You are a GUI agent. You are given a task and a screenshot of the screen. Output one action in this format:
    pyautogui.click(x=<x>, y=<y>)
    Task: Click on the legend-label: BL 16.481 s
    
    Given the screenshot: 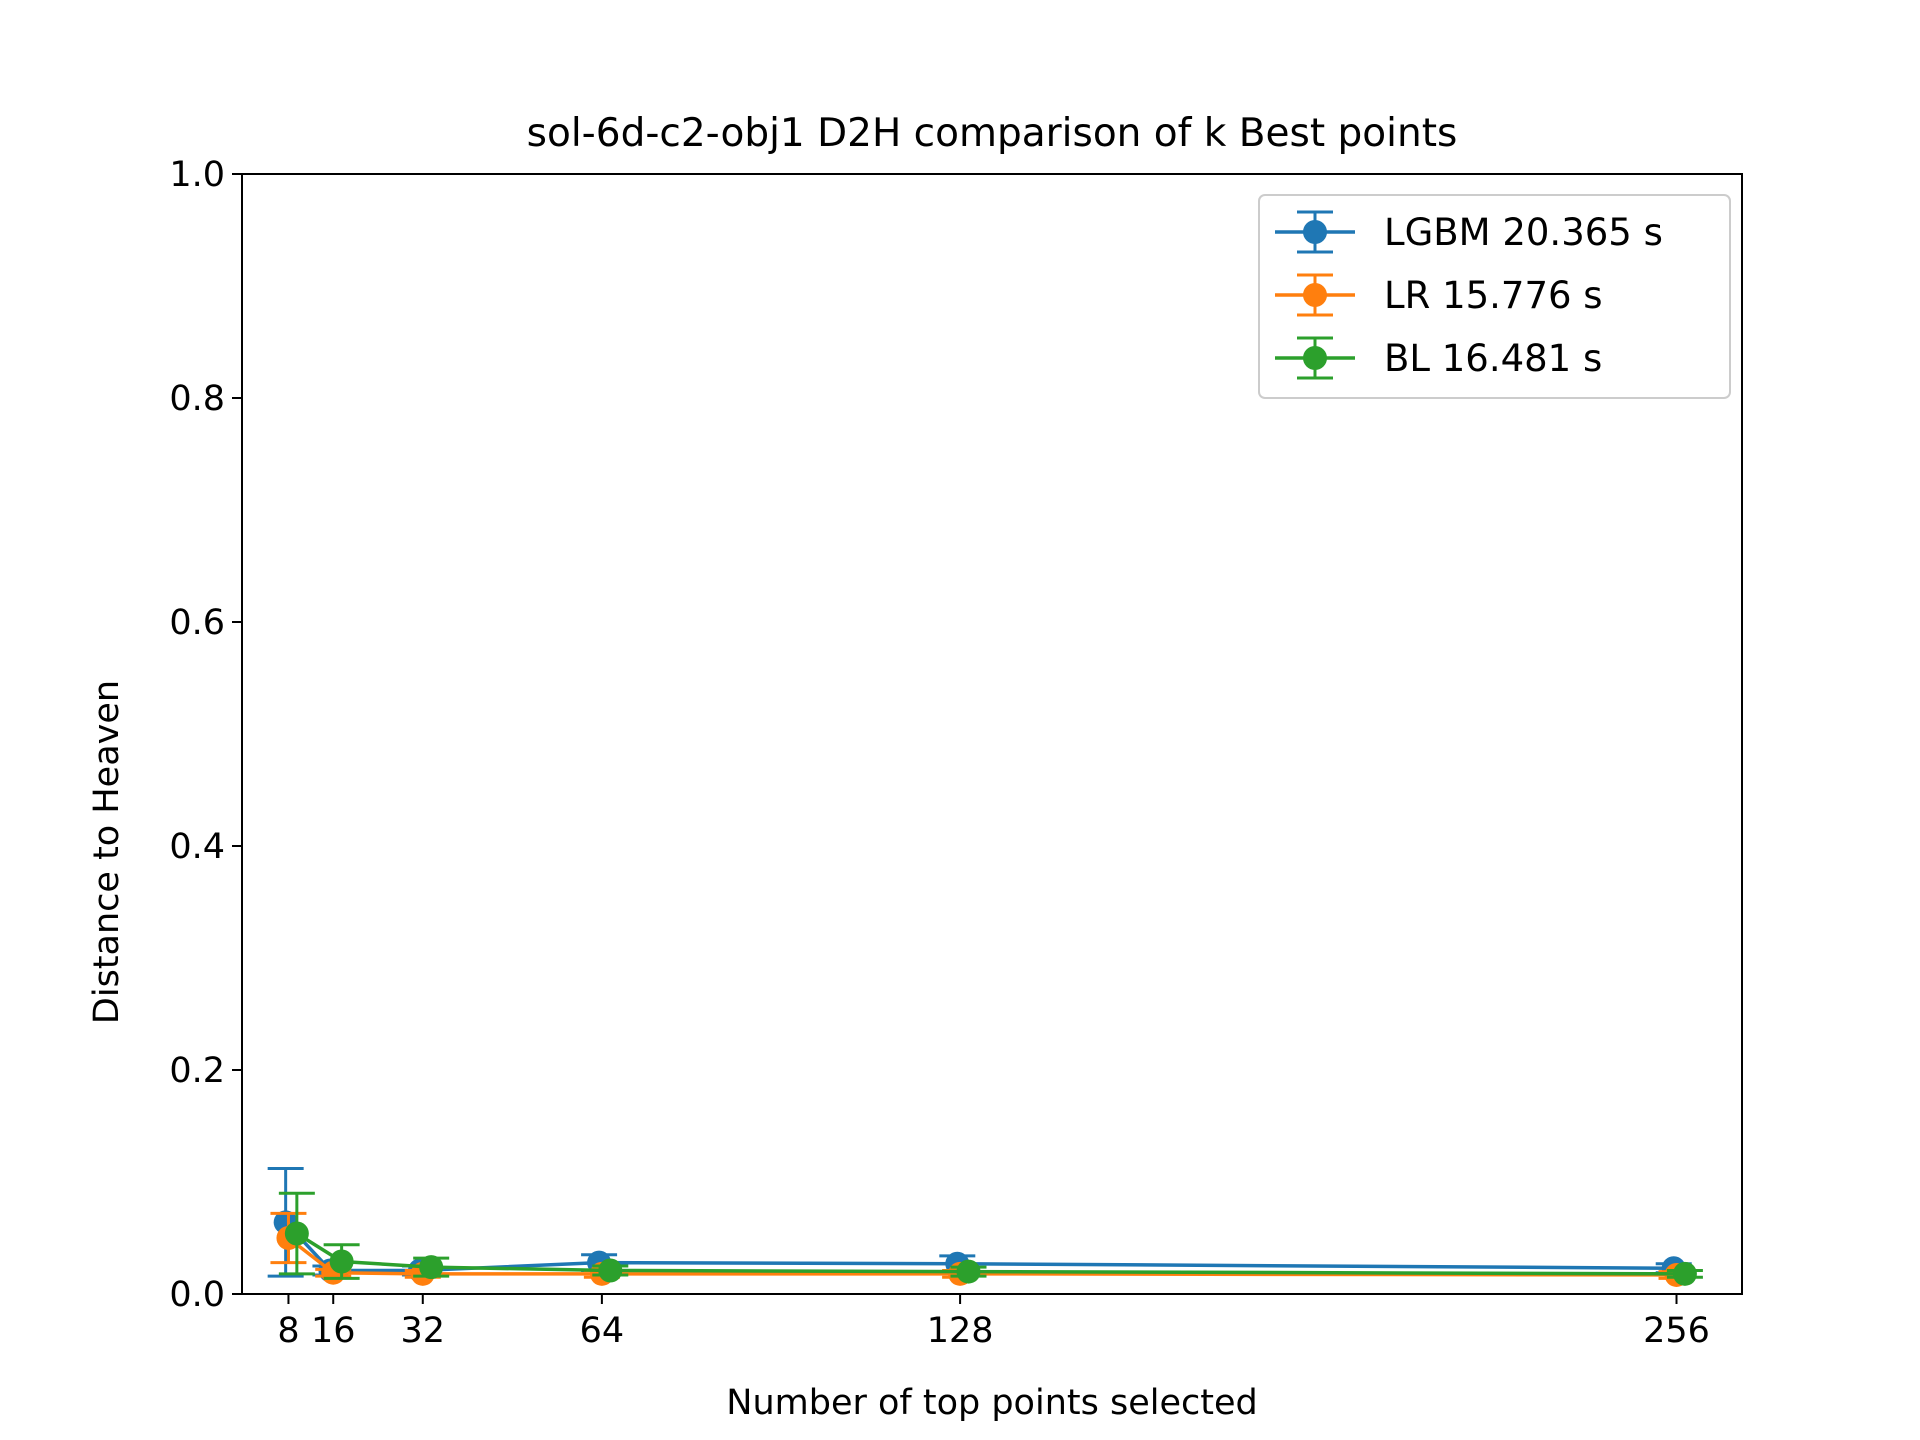 What is the action you would take?
    pyautogui.click(x=1493, y=358)
    